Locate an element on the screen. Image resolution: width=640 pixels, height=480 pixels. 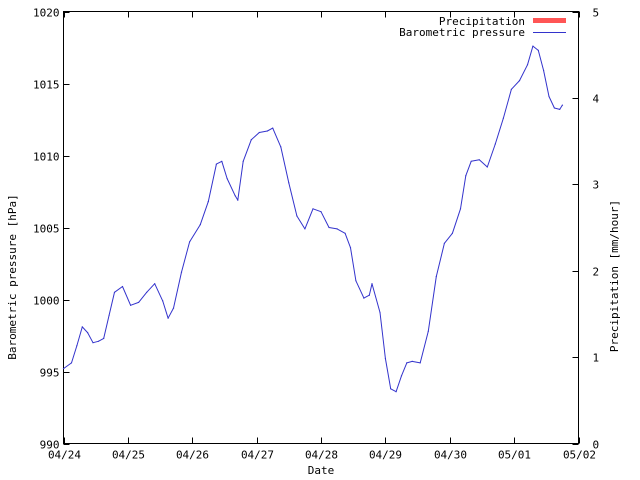
legend-label-precipitation: Precipitation is located at coordinates (482, 21).